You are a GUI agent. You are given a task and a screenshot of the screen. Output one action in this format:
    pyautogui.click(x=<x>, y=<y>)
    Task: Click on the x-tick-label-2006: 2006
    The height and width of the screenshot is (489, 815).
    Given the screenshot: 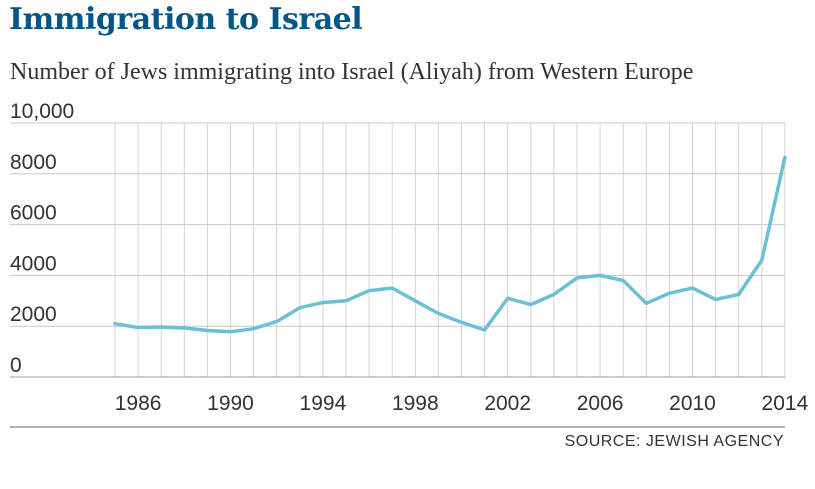 What is the action you would take?
    pyautogui.click(x=600, y=403)
    